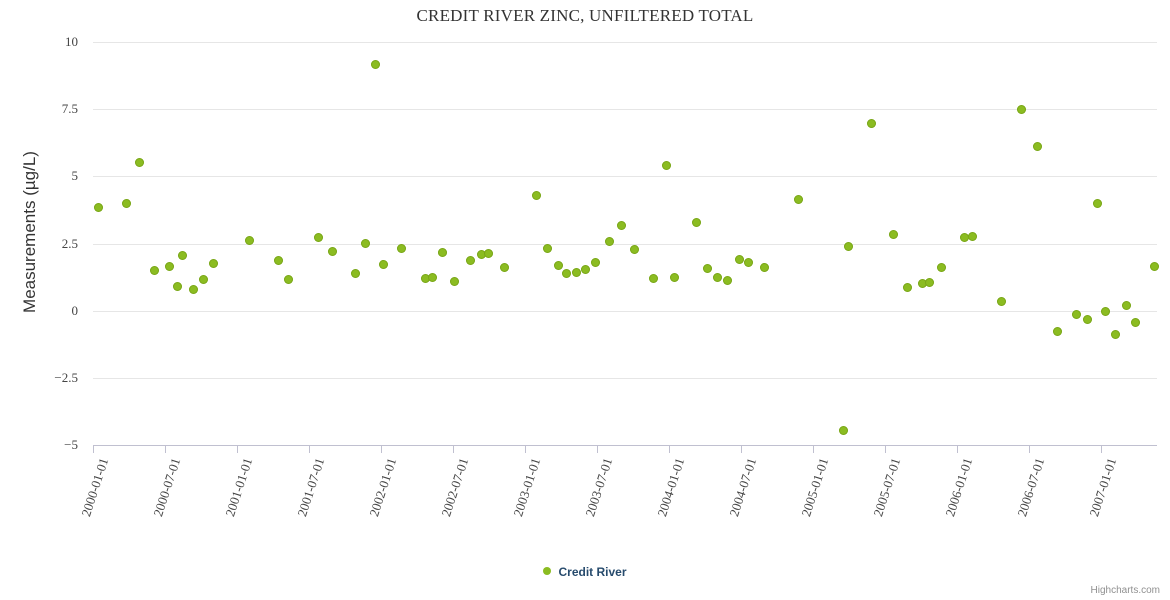  Describe the element at coordinates (1125, 590) in the screenshot. I see `credits-label: Highcharts.com` at that location.